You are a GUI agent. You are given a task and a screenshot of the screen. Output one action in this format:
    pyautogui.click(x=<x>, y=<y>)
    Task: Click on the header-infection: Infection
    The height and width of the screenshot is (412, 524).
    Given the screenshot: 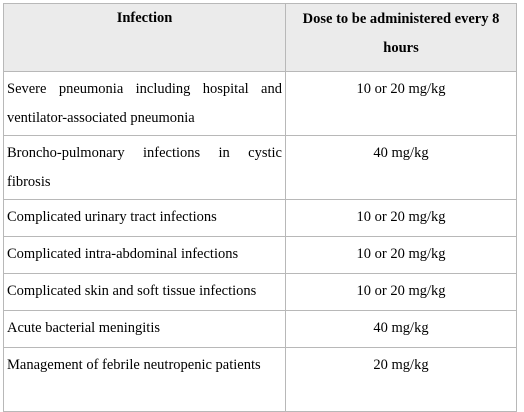 What is the action you would take?
    pyautogui.click(x=144, y=37)
    